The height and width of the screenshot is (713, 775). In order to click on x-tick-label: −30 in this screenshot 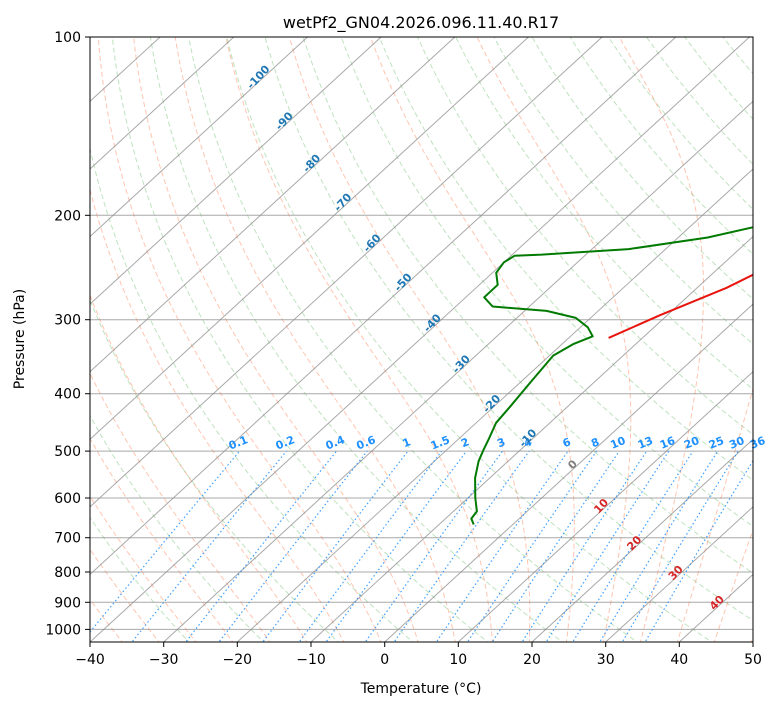, I will do `click(164, 660)`.